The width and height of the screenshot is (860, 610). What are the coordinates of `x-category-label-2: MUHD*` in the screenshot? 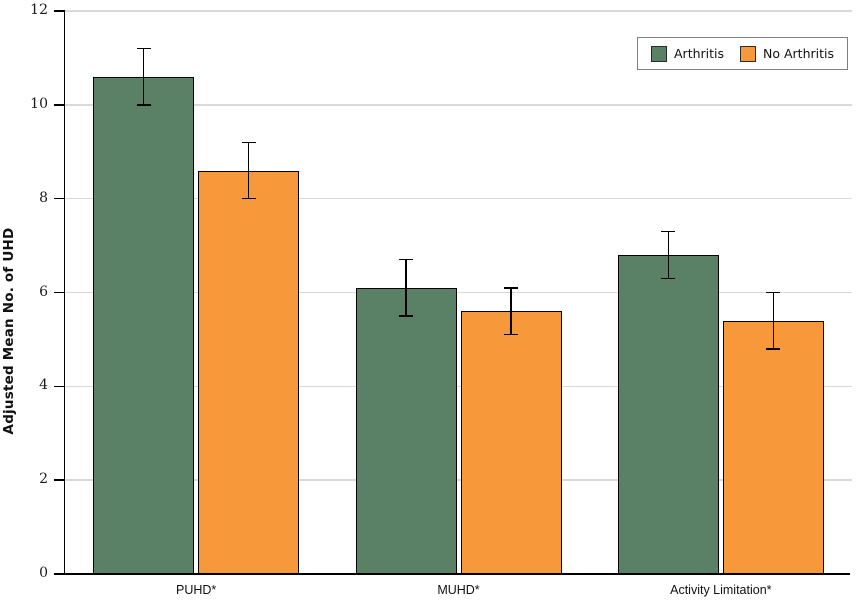 It's located at (458, 590).